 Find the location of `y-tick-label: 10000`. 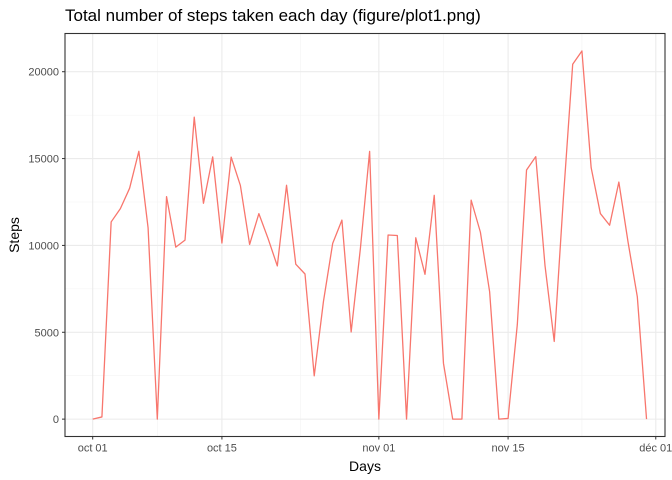

y-tick-label: 10000 is located at coordinates (43, 246).